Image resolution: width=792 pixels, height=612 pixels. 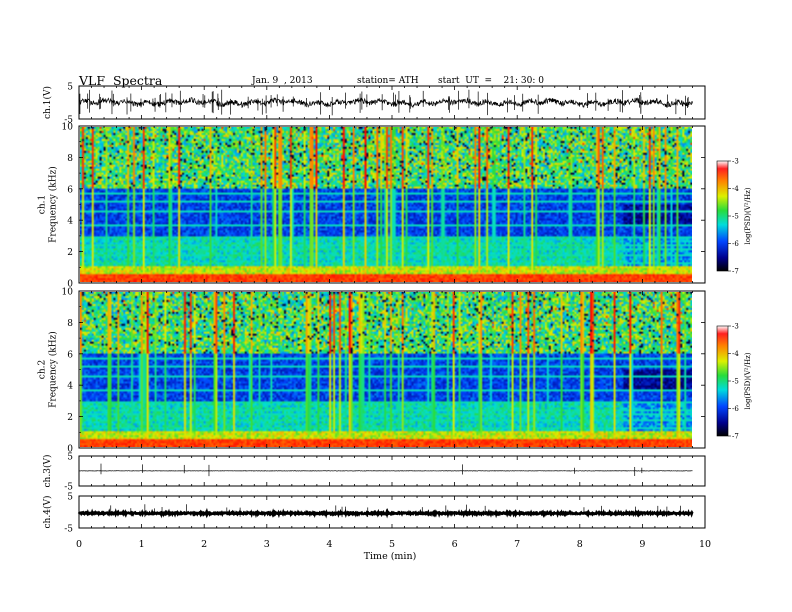 What do you see at coordinates (385, 513) in the screenshot?
I see `ch4-waveform-trace` at bounding box center [385, 513].